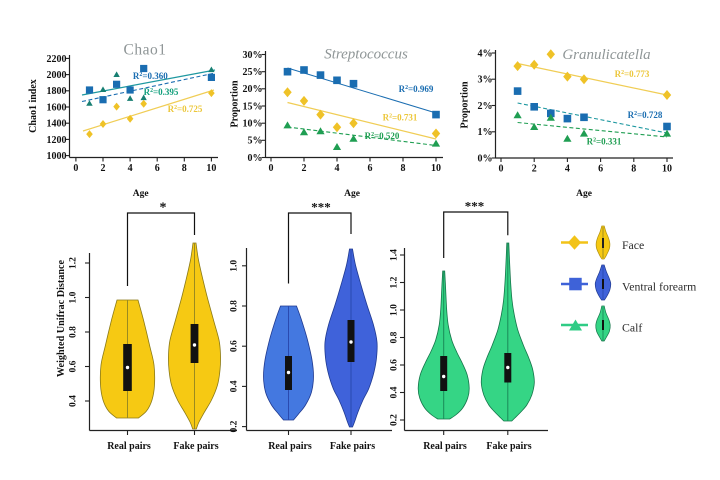 The width and height of the screenshot is (720, 480). Describe the element at coordinates (161, 92) in the screenshot. I see `svg-text: R2=0.395` at that location.